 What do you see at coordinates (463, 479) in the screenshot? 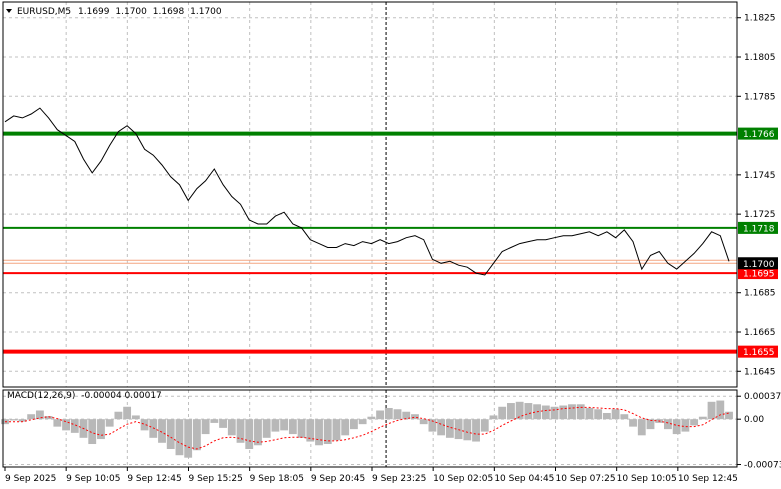
I see `x-tick-label: 10 Sep 02:05` at bounding box center [463, 479].